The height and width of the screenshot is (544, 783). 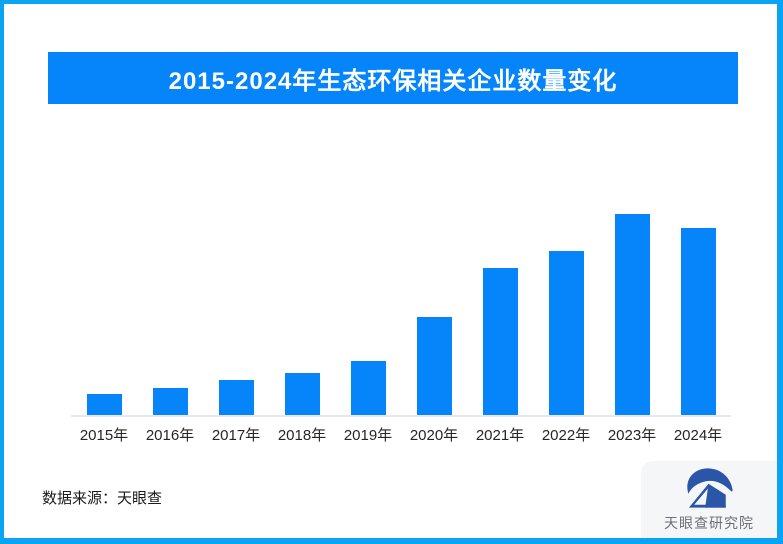 I want to click on bar-2015年, so click(x=104, y=404).